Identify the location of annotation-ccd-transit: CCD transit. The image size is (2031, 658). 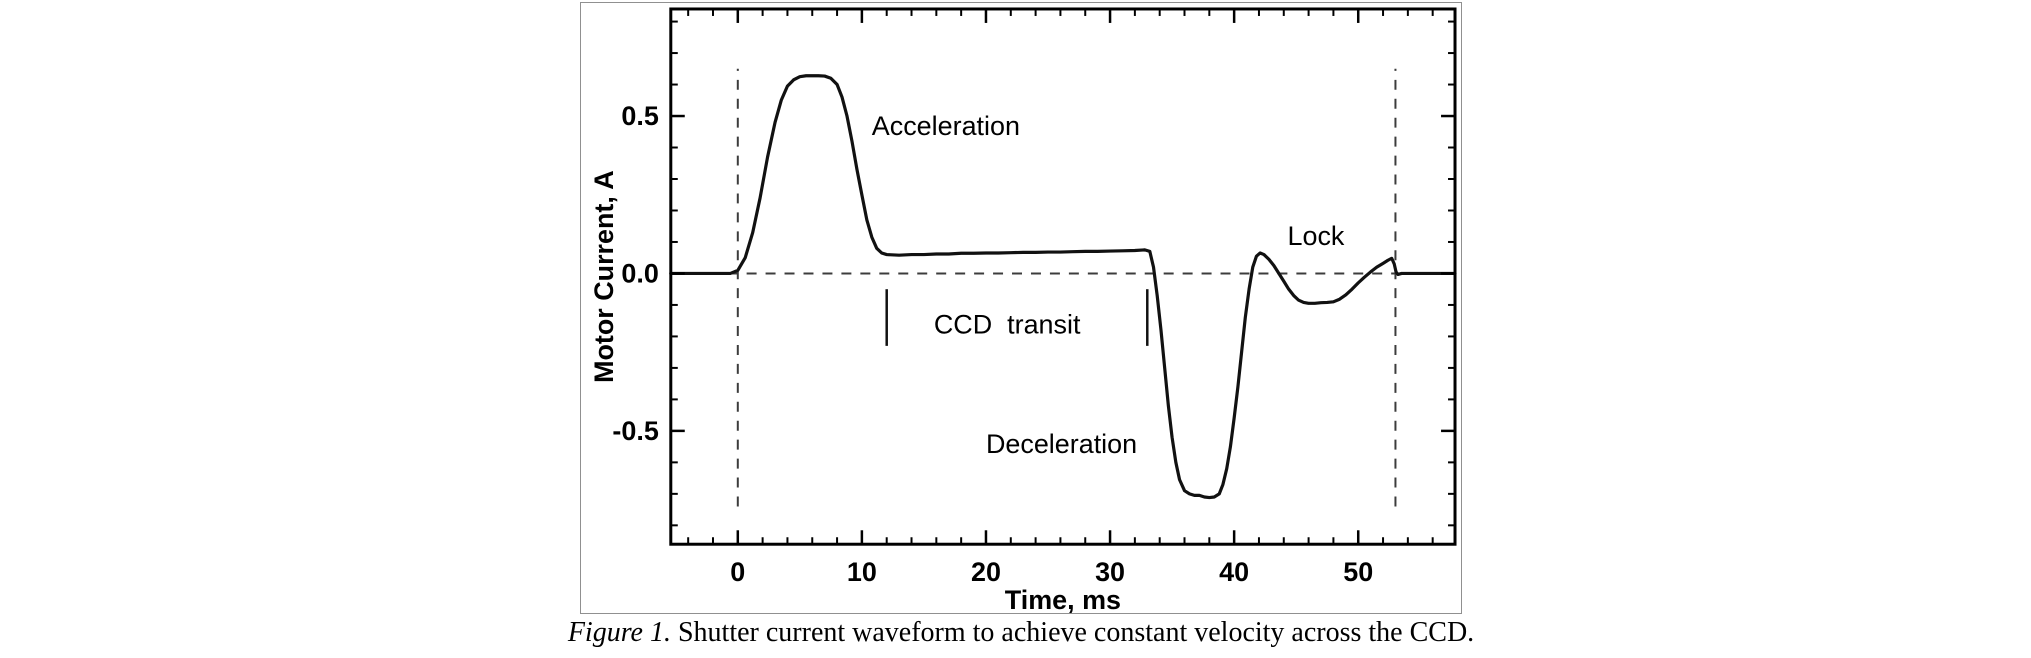
(1007, 324).